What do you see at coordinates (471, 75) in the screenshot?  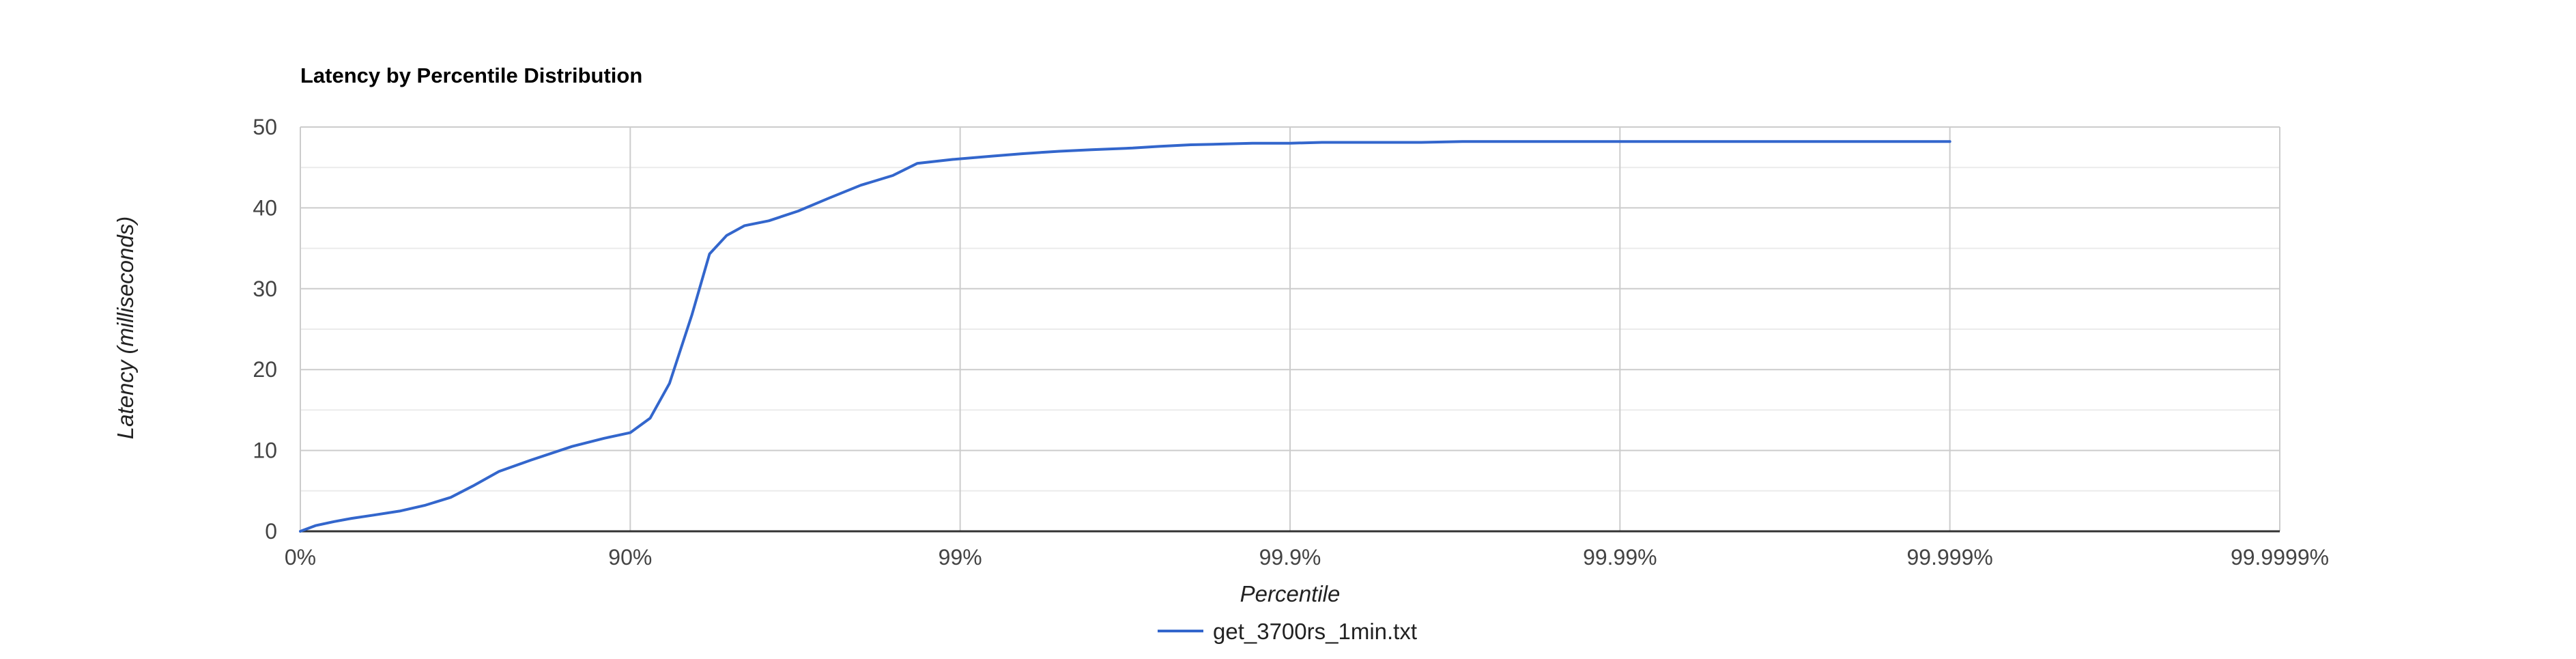 I see `chart-title: Latency by Percentile Distribution` at bounding box center [471, 75].